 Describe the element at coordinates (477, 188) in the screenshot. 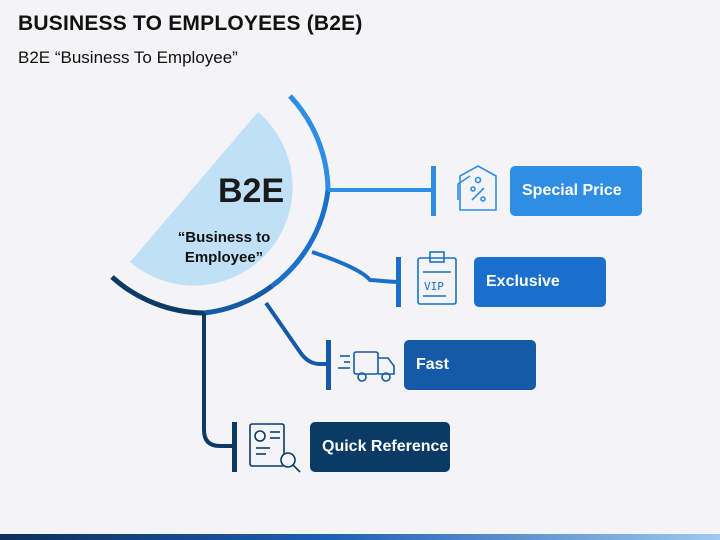

I see `price-tag-icon` at that location.